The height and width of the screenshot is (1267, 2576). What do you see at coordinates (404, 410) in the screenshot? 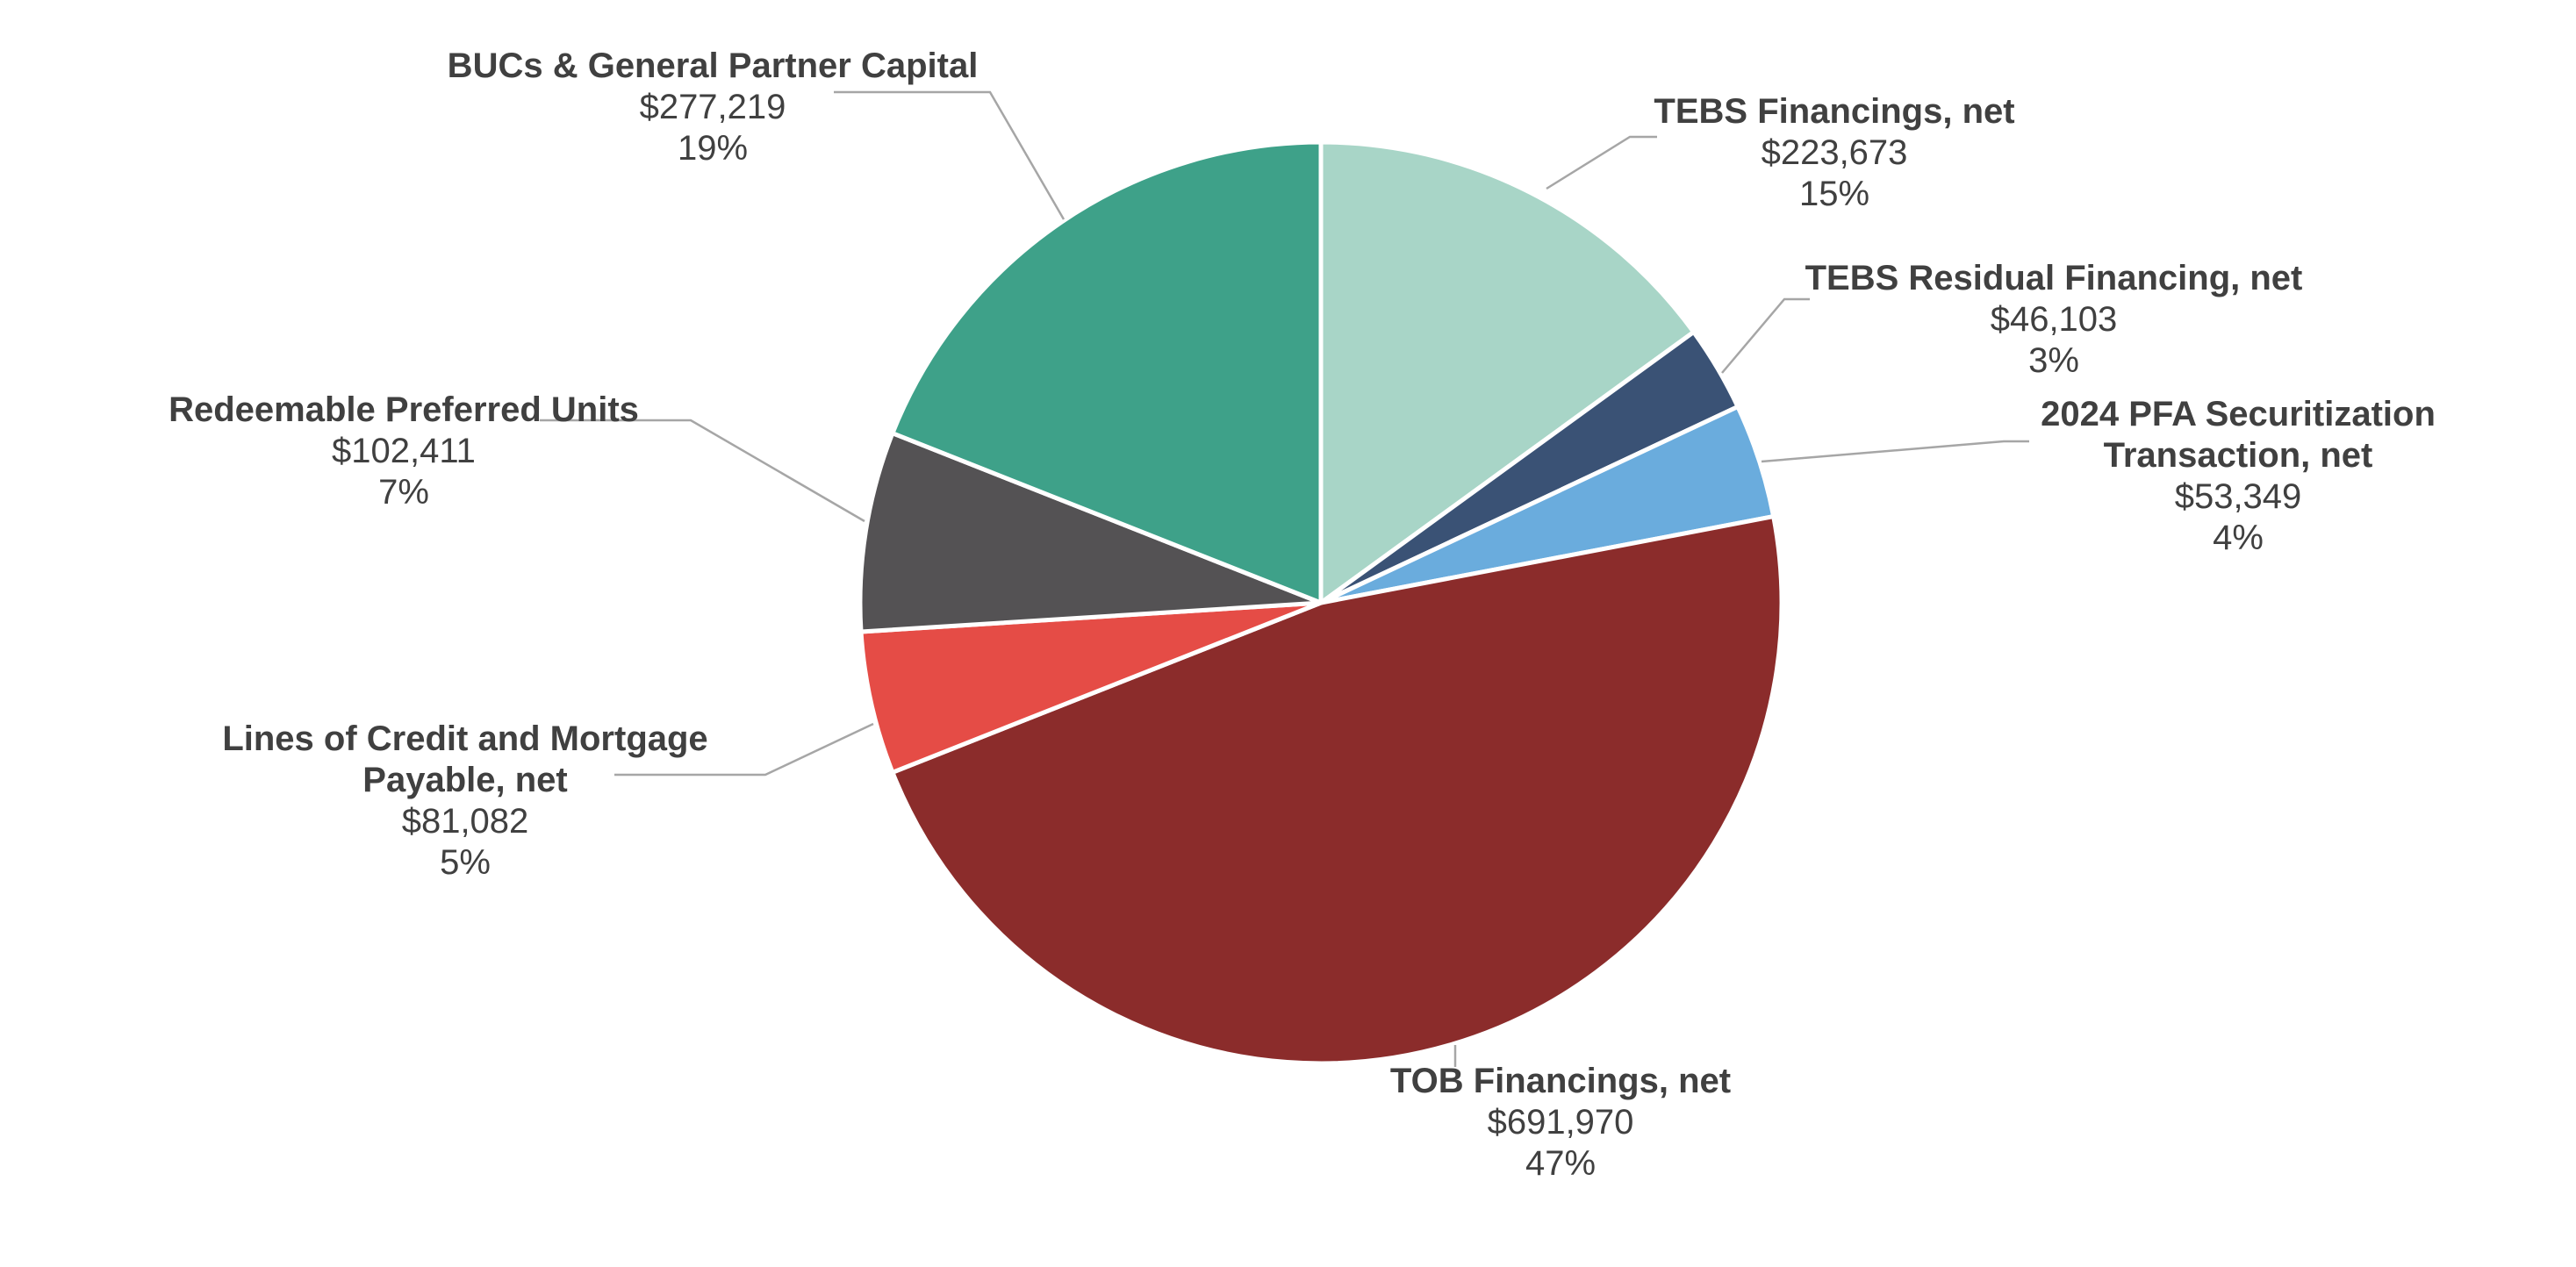
I see `slice-label-title: Redeemable Preferred Units` at bounding box center [404, 410].